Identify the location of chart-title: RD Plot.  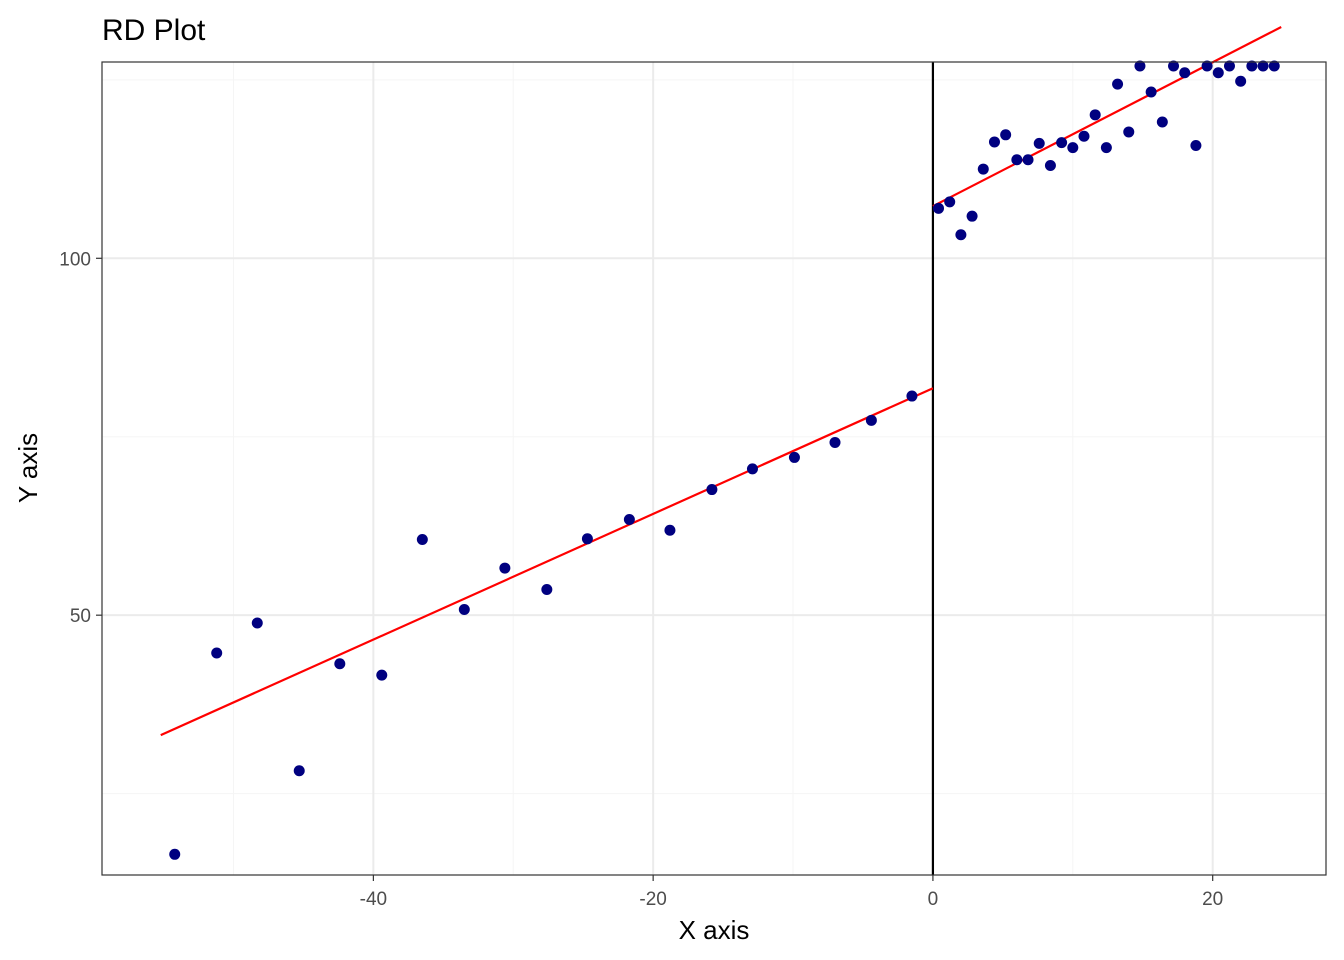
(154, 30).